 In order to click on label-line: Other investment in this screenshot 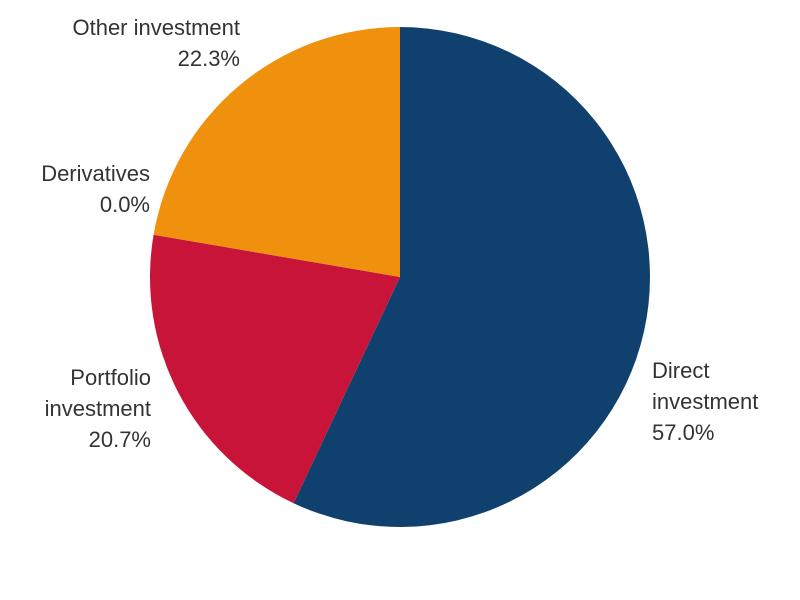, I will do `click(156, 27)`.